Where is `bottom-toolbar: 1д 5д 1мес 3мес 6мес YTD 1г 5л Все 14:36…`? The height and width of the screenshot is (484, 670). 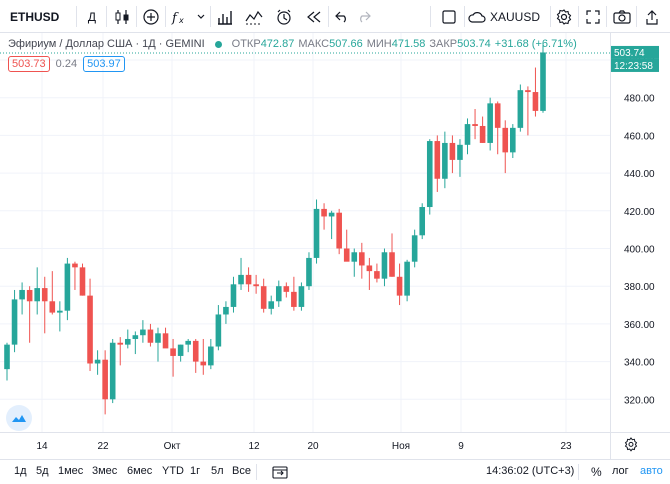
bottom-toolbar: 1д 5д 1мес 3мес 6мес YTD 1г 5л Все 14:36… is located at coordinates (335, 471).